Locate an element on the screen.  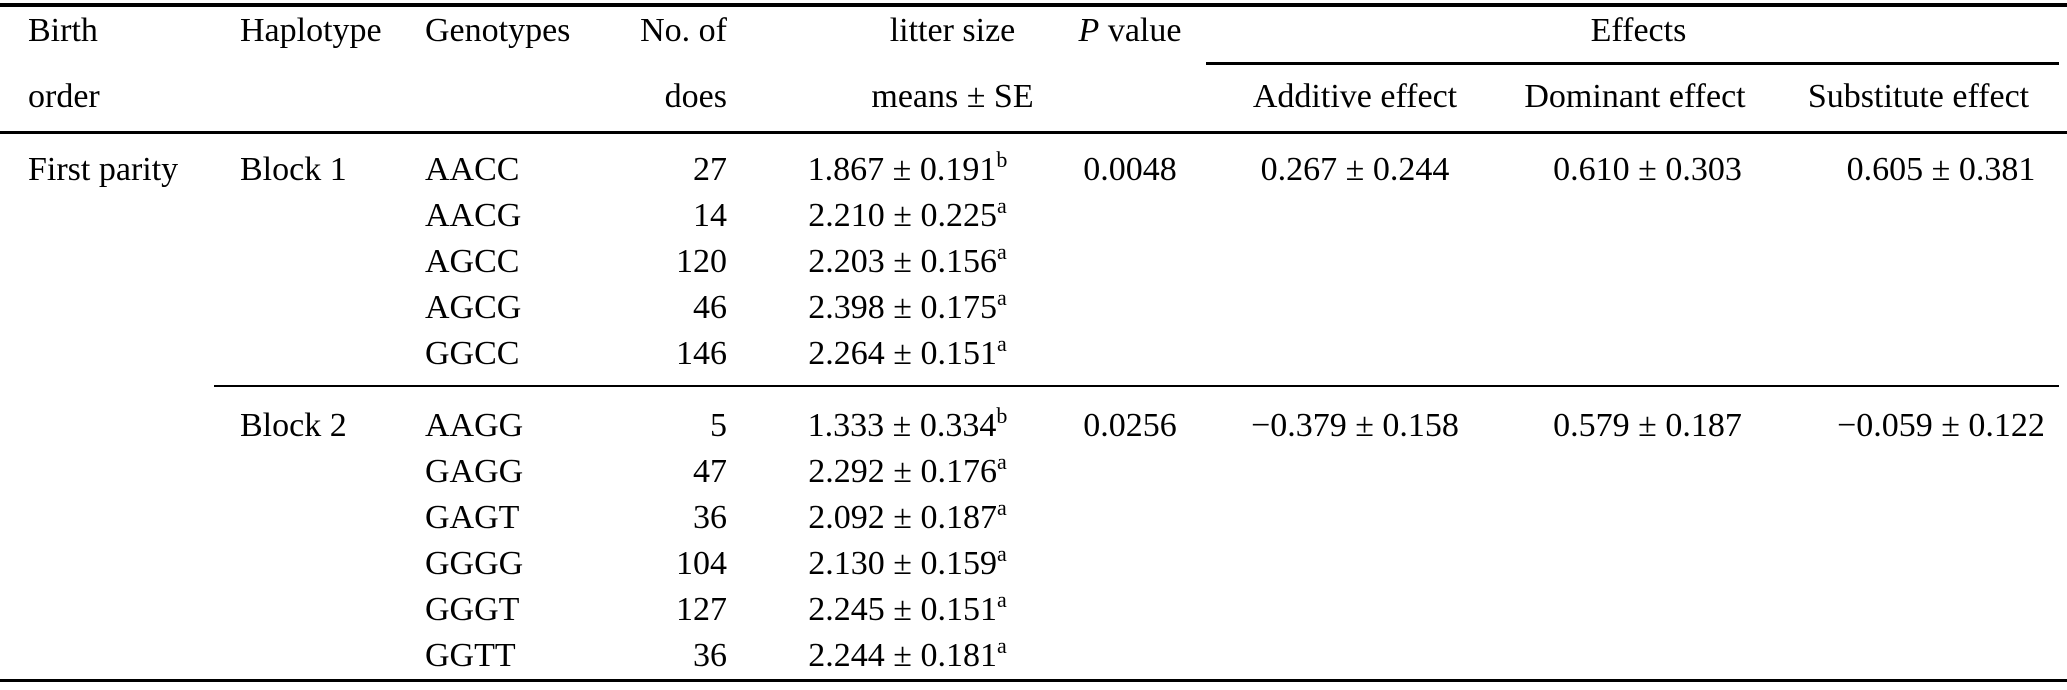
genotype-cell: AACC is located at coordinates (472, 169).